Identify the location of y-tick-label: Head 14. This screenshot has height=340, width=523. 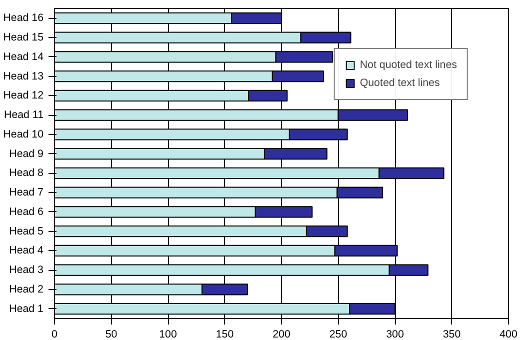
(23, 56).